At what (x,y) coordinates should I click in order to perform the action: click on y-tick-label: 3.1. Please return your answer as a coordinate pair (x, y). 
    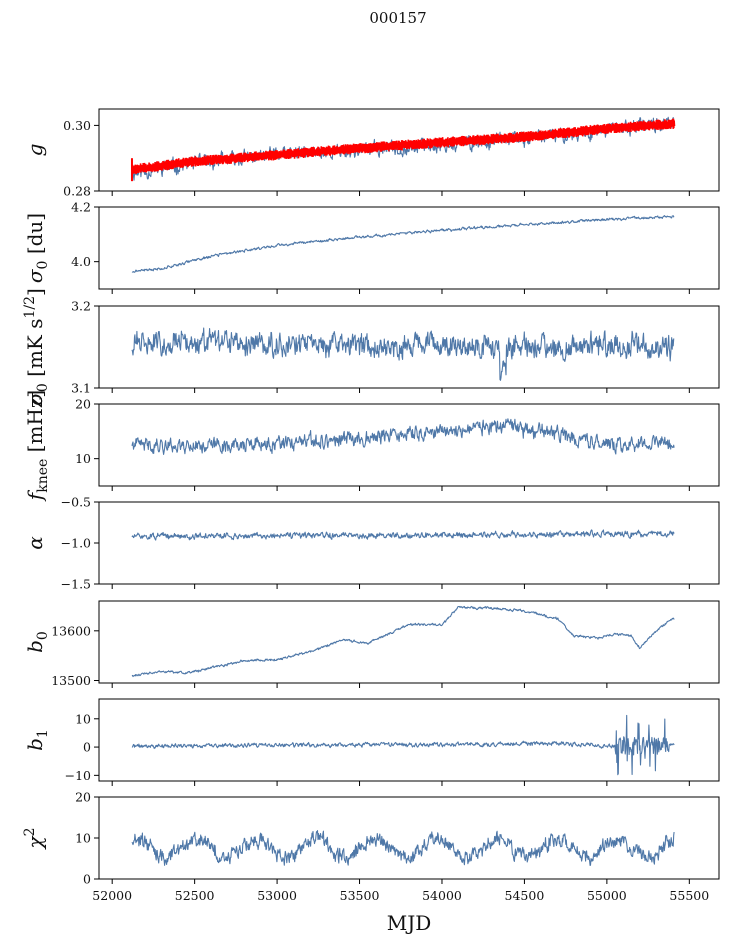
    Looking at the image, I should click on (81, 388).